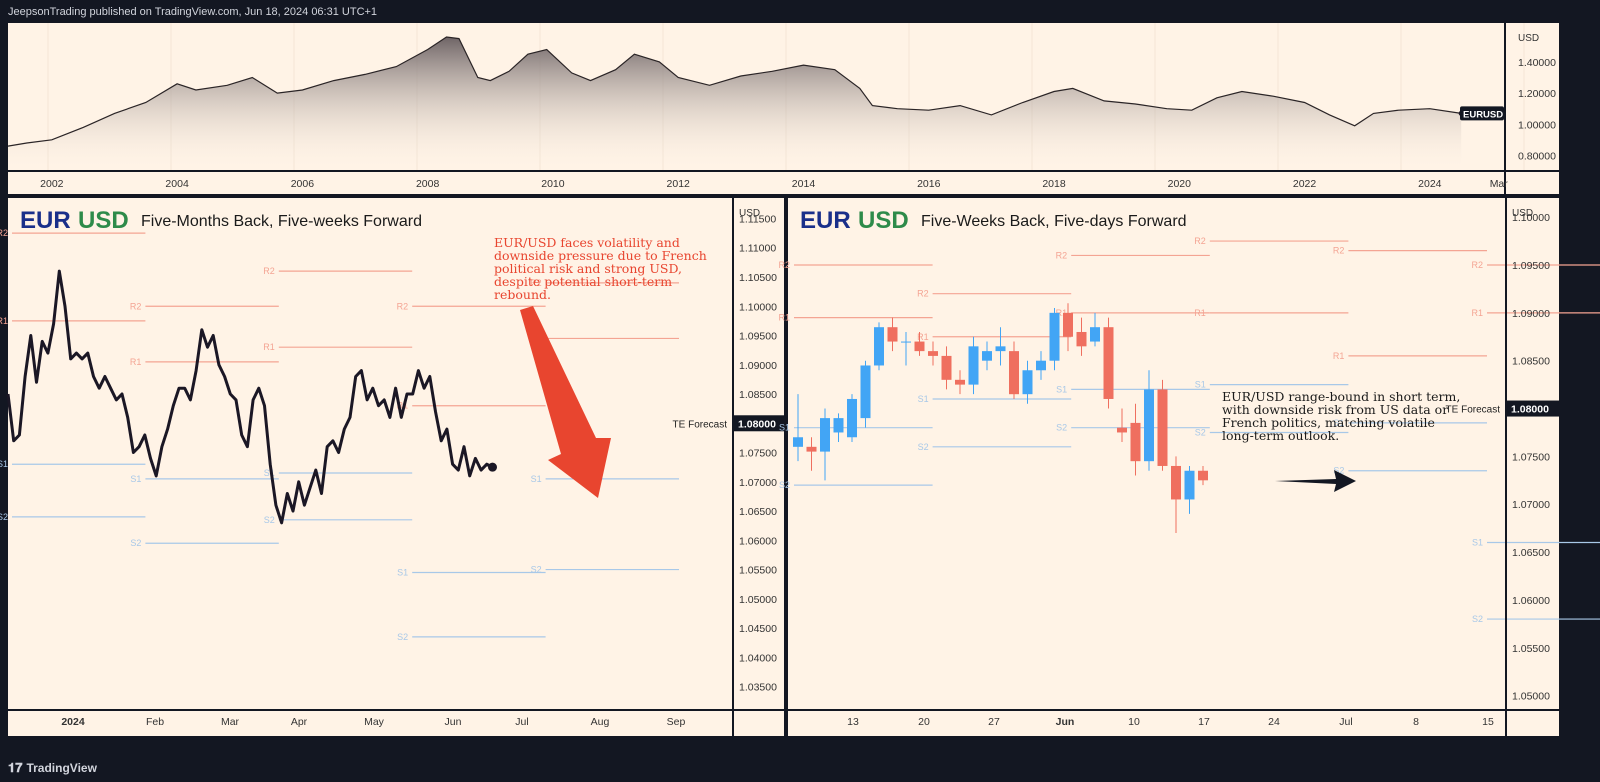 Image resolution: width=1600 pixels, height=782 pixels. Describe the element at coordinates (1530, 410) in the screenshot. I see `forecast-value: 1.08000` at that location.